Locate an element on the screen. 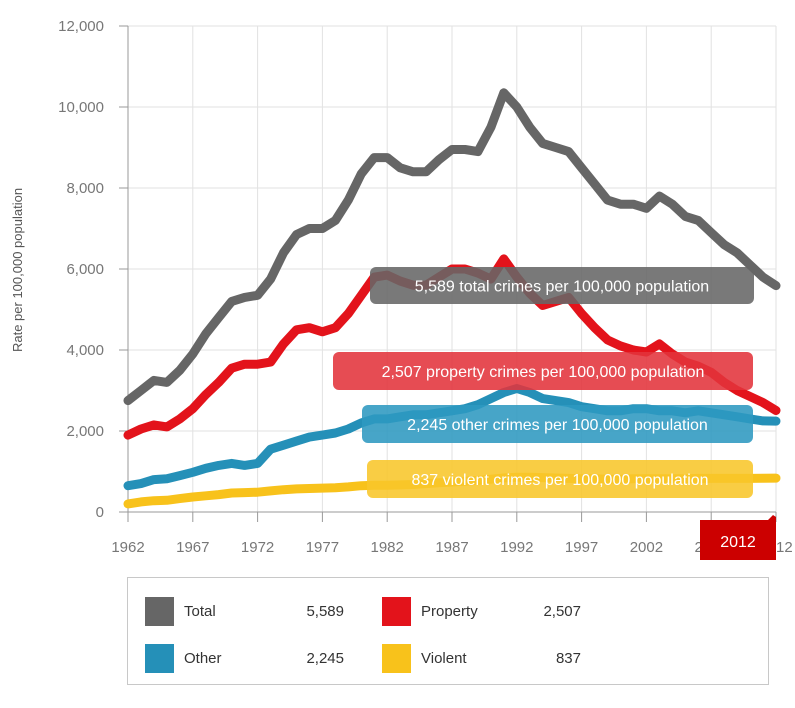 This screenshot has height=708, width=795. highlight-year-label: 2012 is located at coordinates (738, 542).